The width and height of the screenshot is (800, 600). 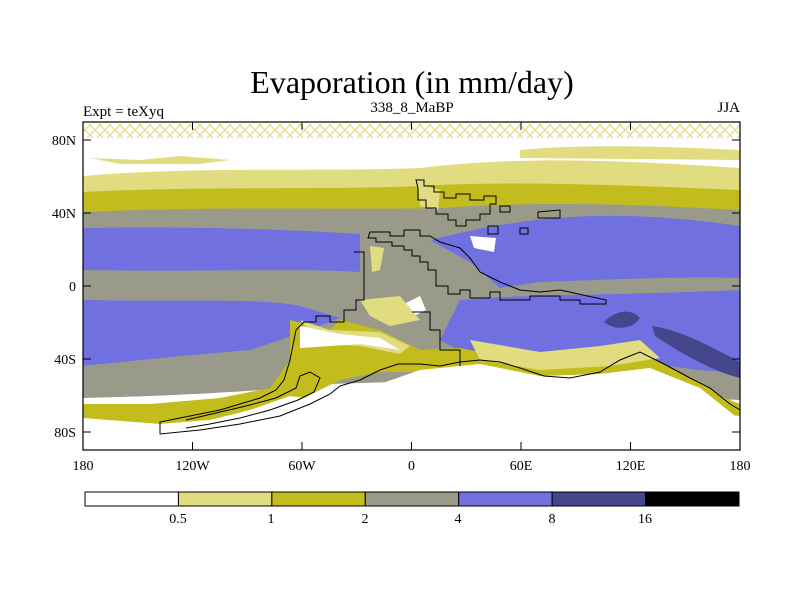 I want to click on band-blue-north, so click(x=221, y=249).